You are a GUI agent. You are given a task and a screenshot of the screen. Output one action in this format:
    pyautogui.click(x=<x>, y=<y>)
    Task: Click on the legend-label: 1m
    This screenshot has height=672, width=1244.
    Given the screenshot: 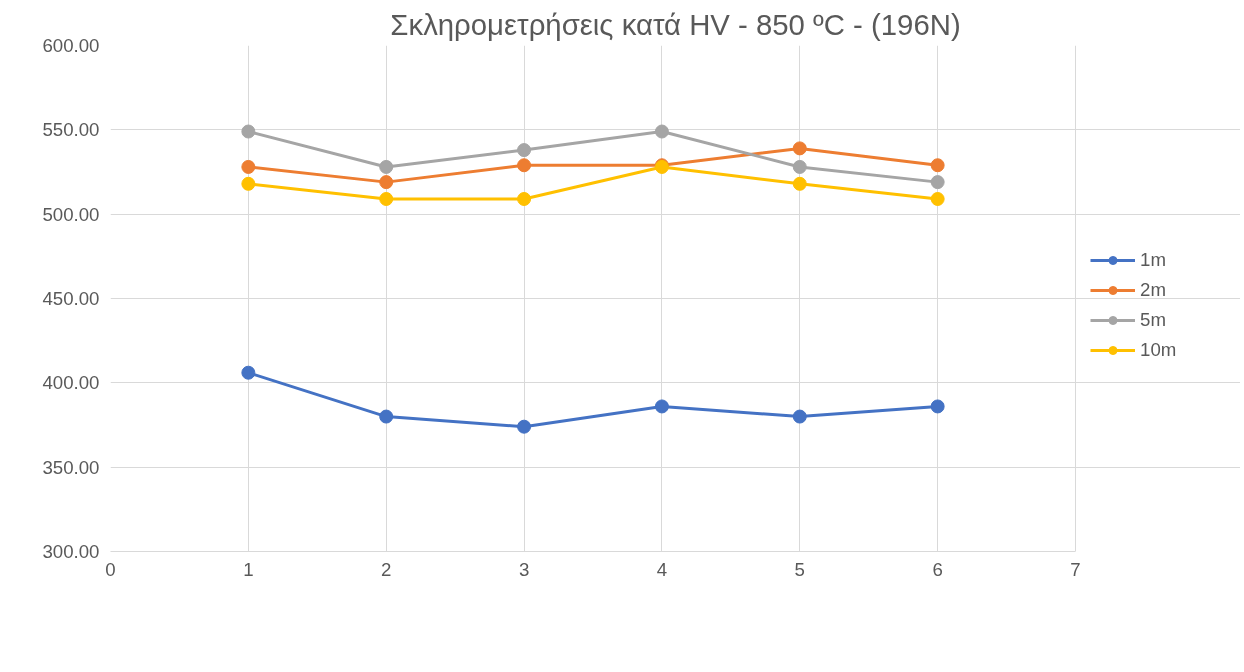 What is the action you would take?
    pyautogui.click(x=1153, y=260)
    